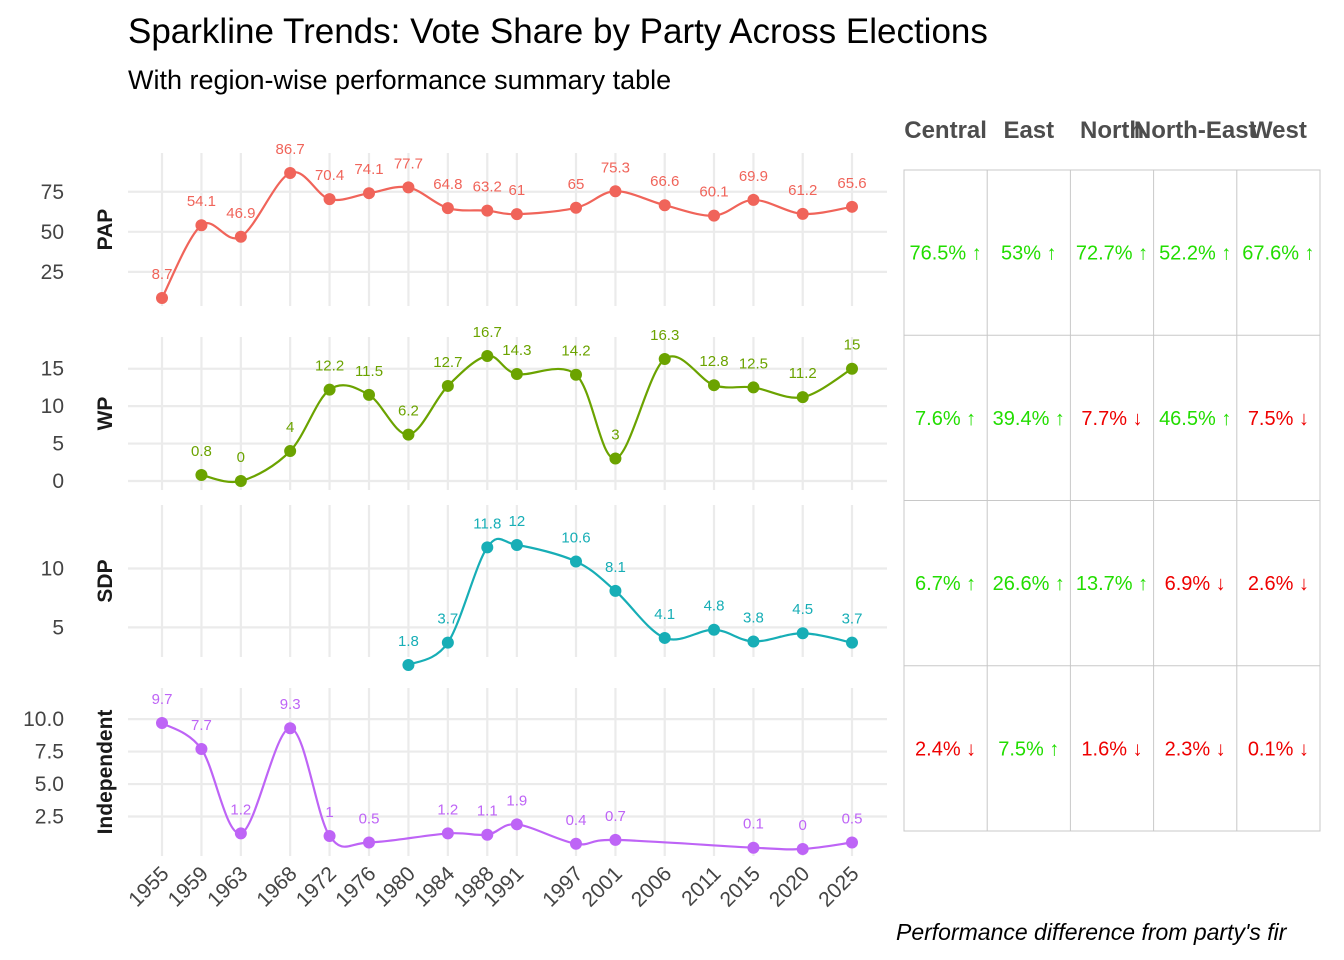 The width and height of the screenshot is (1344, 960). Describe the element at coordinates (52, 406) in the screenshot. I see `y-tick-label: 10` at that location.